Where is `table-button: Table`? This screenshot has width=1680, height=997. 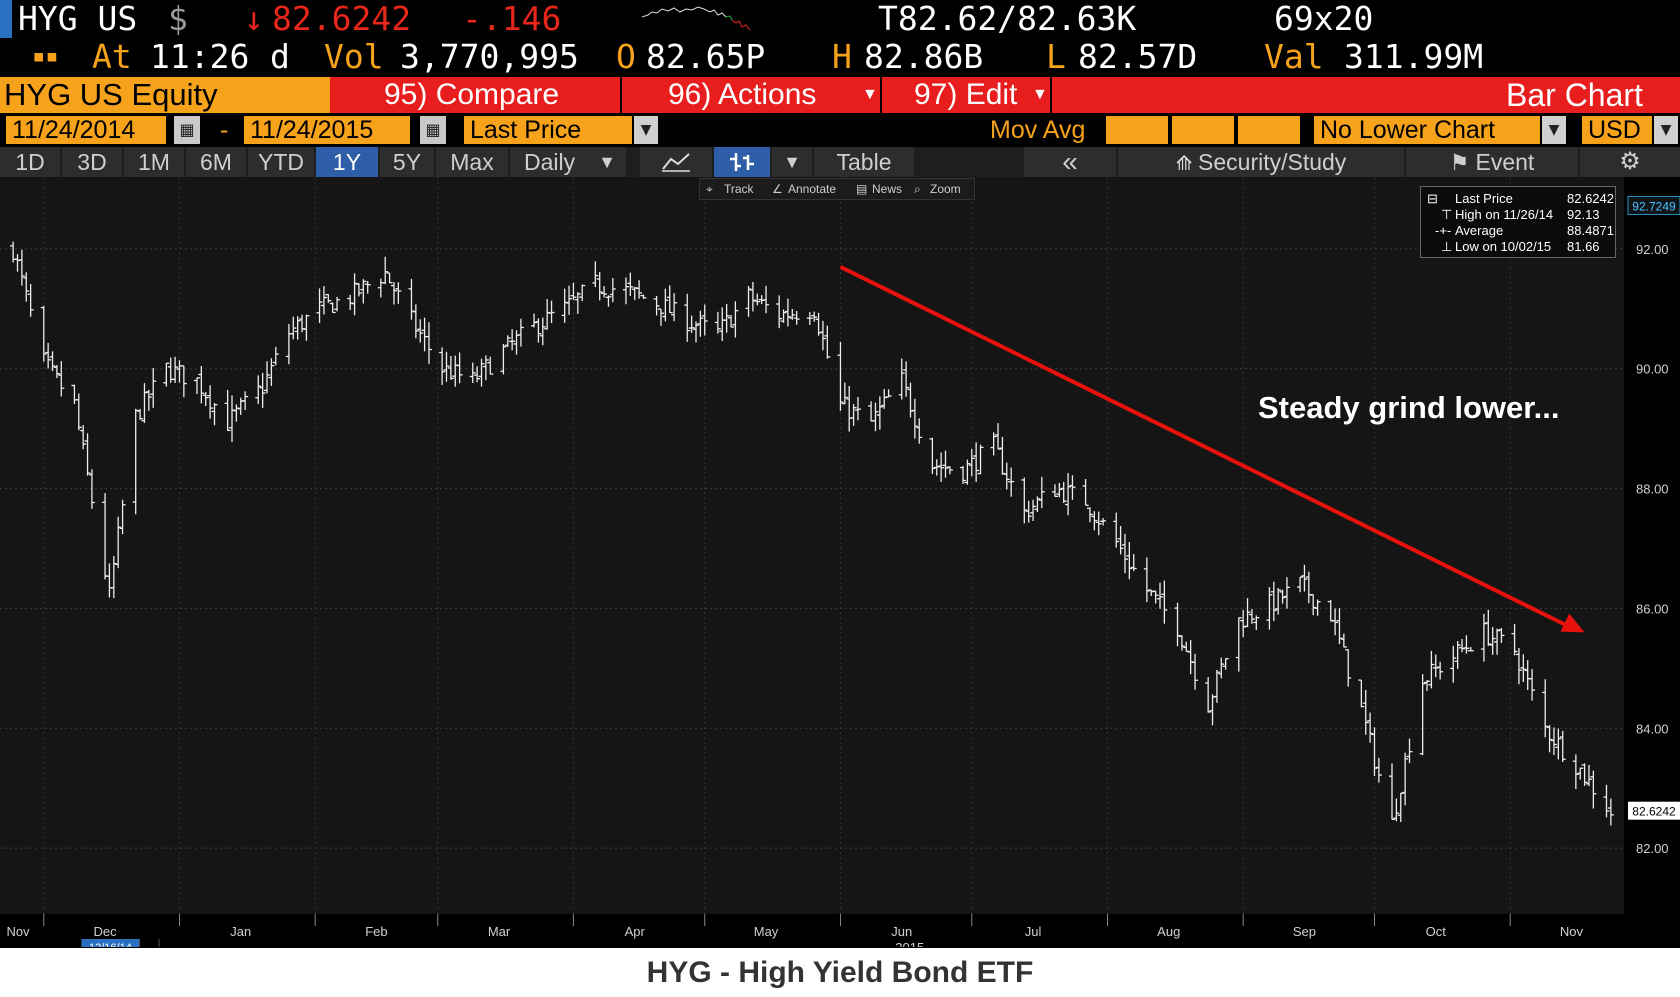
table-button: Table is located at coordinates (864, 162).